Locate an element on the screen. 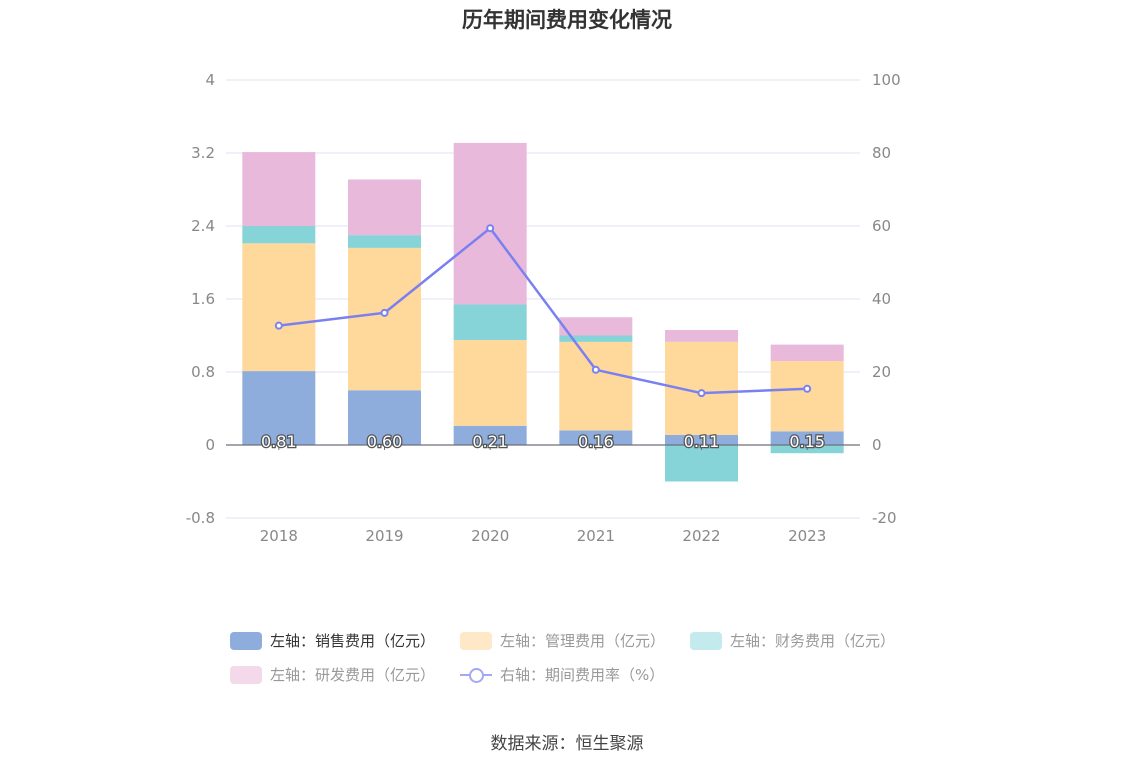 This screenshot has width=1134, height=766. right-tick-label: -20 is located at coordinates (884, 518).